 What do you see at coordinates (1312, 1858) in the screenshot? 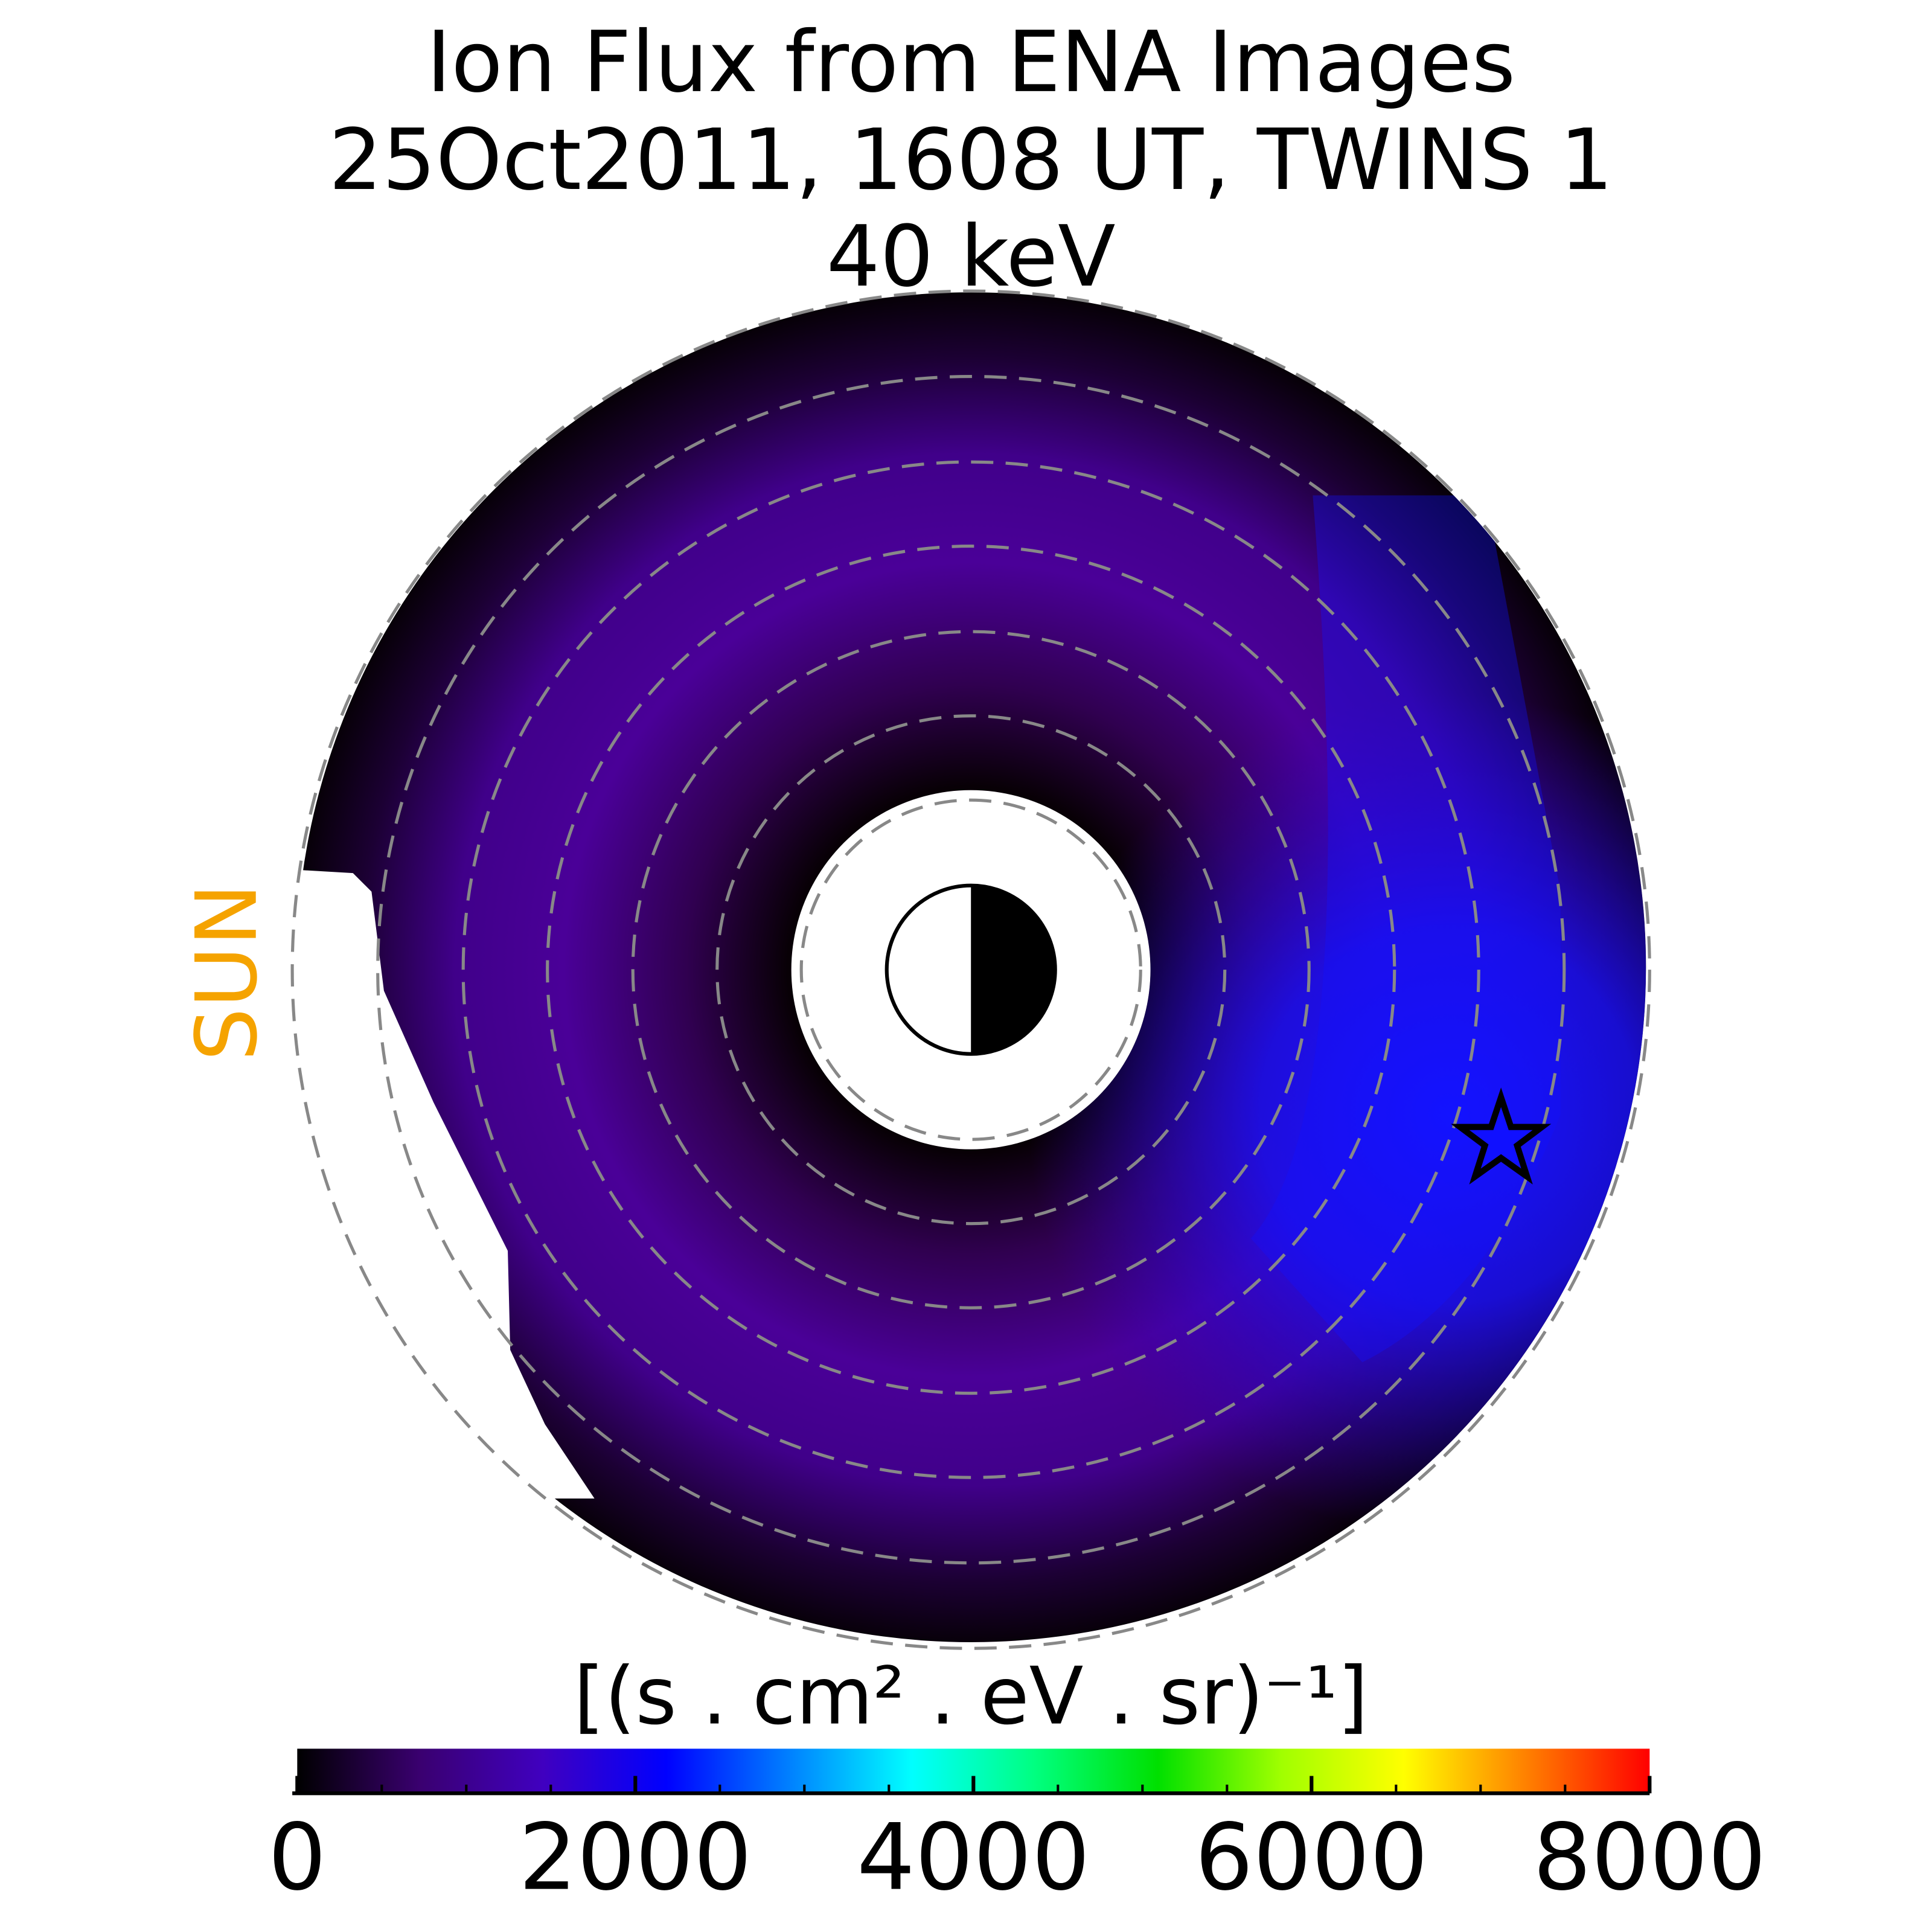
I see `colorbar-tick-label: 6000` at bounding box center [1312, 1858].